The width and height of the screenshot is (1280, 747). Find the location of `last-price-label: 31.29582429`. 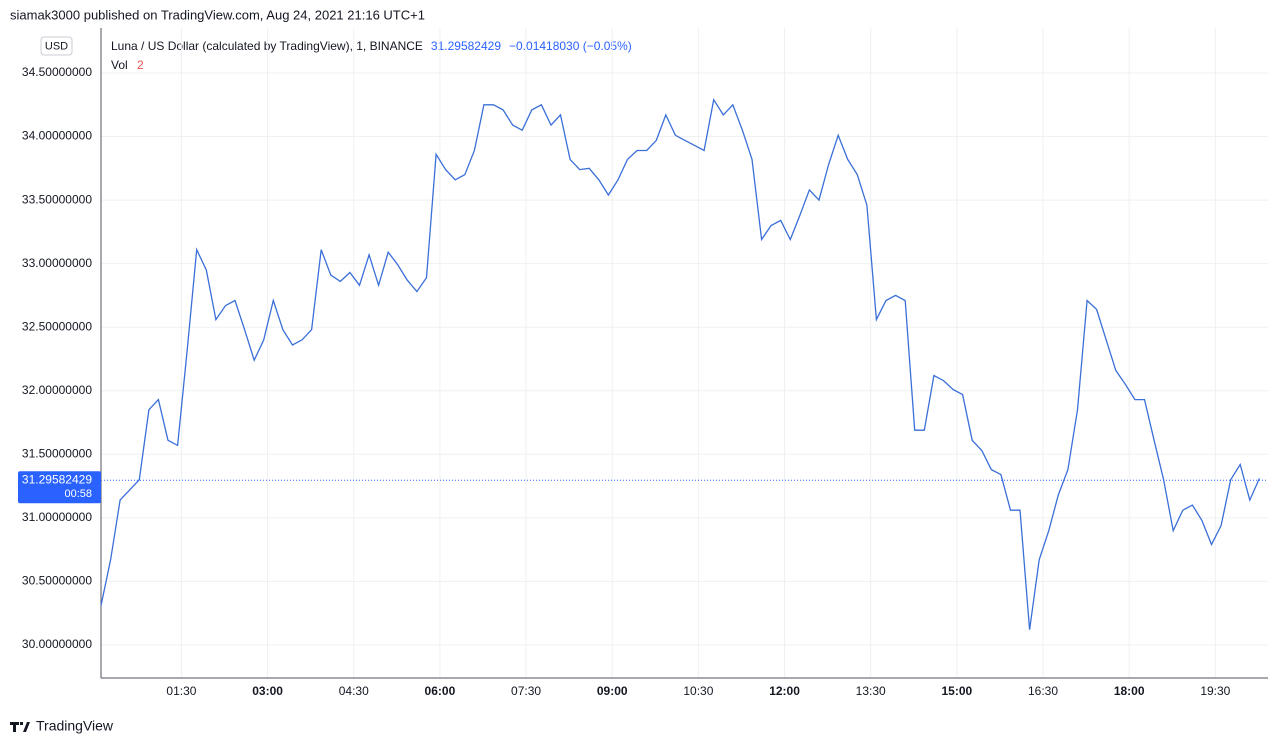

last-price-label: 31.29582429 is located at coordinates (57, 479).